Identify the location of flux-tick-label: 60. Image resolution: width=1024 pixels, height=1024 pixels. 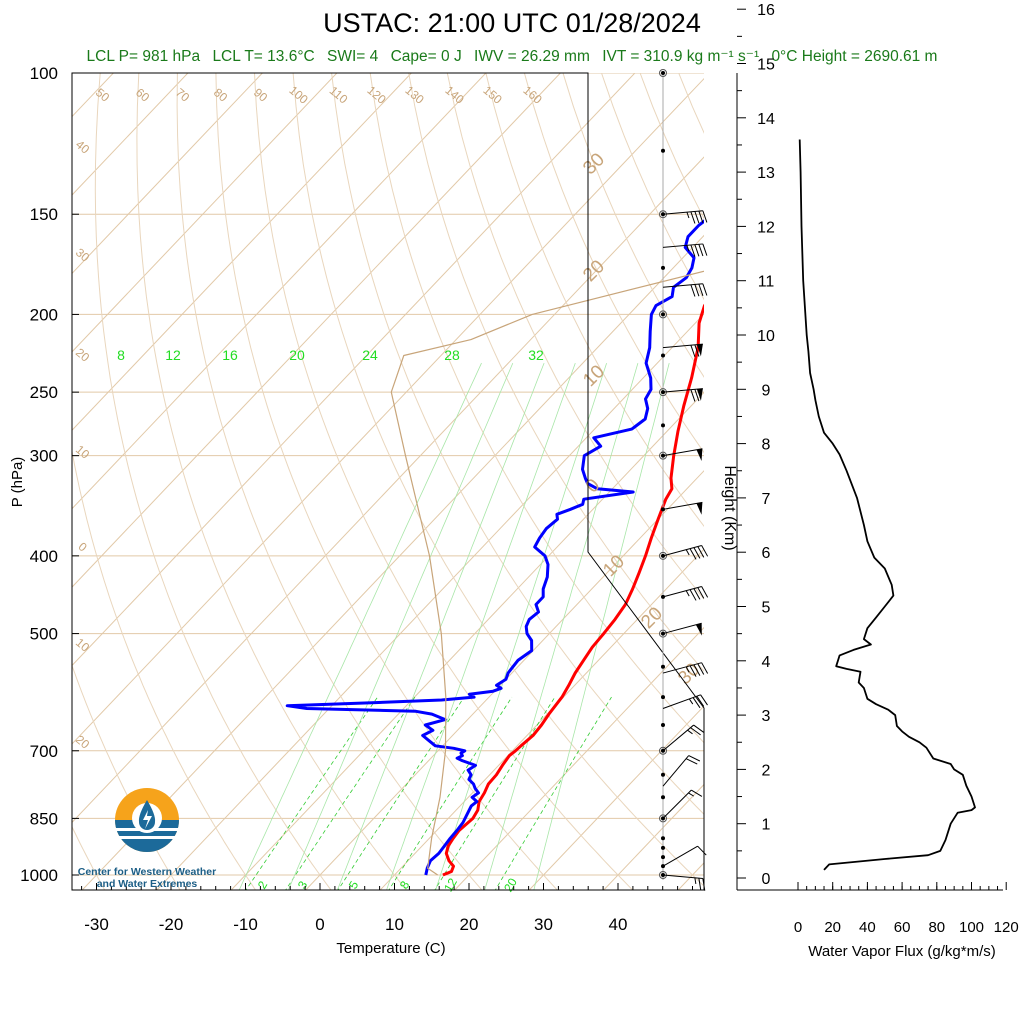
(902, 927).